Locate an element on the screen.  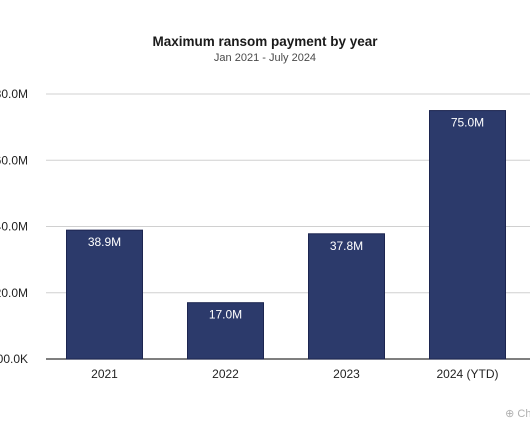
watermark: ⊕ Chai is located at coordinates (517, 413).